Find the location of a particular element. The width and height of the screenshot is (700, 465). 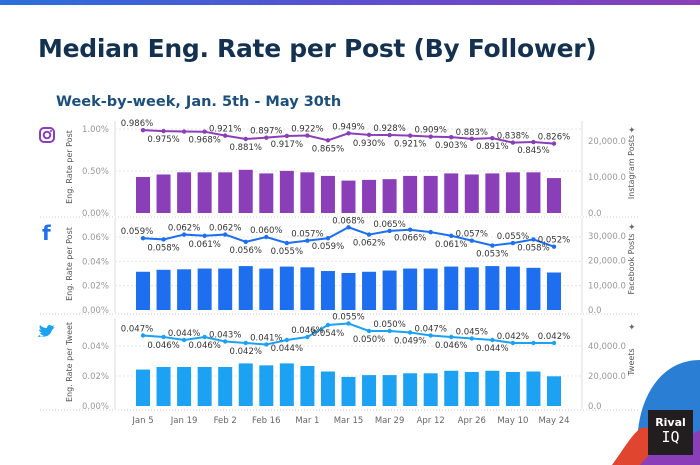

rate-data-label: 0.061% is located at coordinates (204, 245).